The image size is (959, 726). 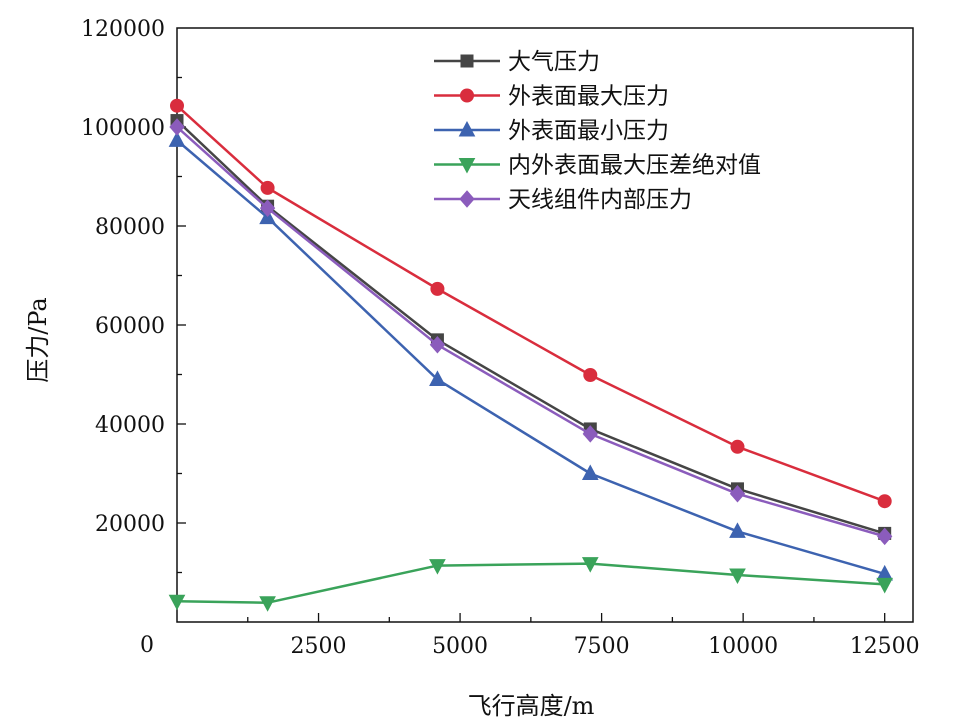 What do you see at coordinates (130, 227) in the screenshot?
I see `y-tick-label: 80000` at bounding box center [130, 227].